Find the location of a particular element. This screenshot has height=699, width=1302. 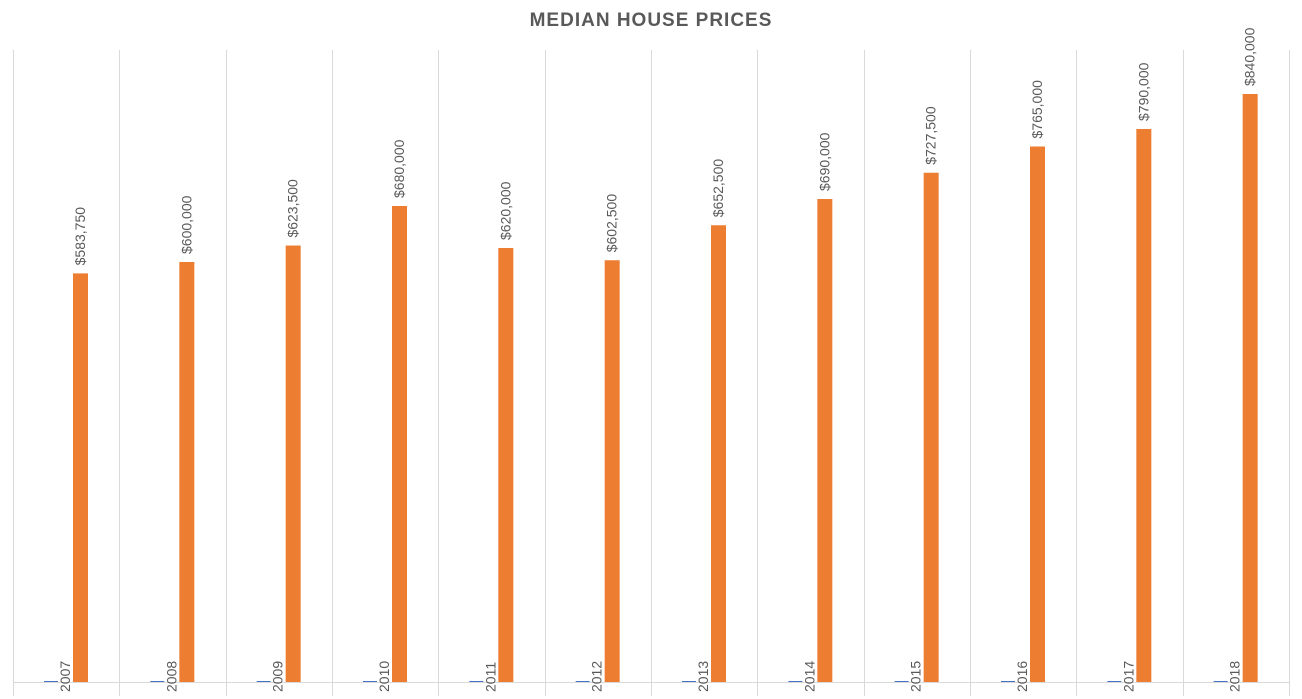

data-label: $600,000 is located at coordinates (186, 224).